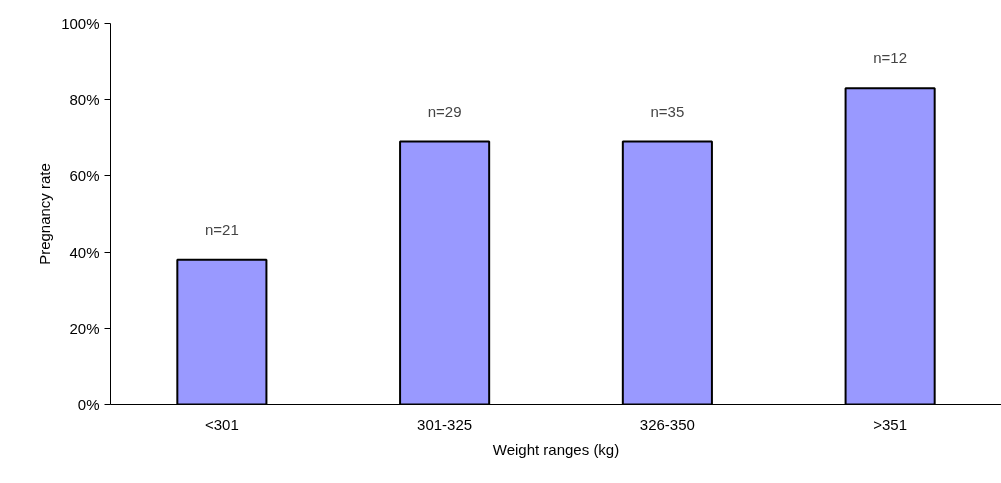 This screenshot has height=483, width=1001. What do you see at coordinates (444, 111) in the screenshot?
I see `annotation: n=29` at bounding box center [444, 111].